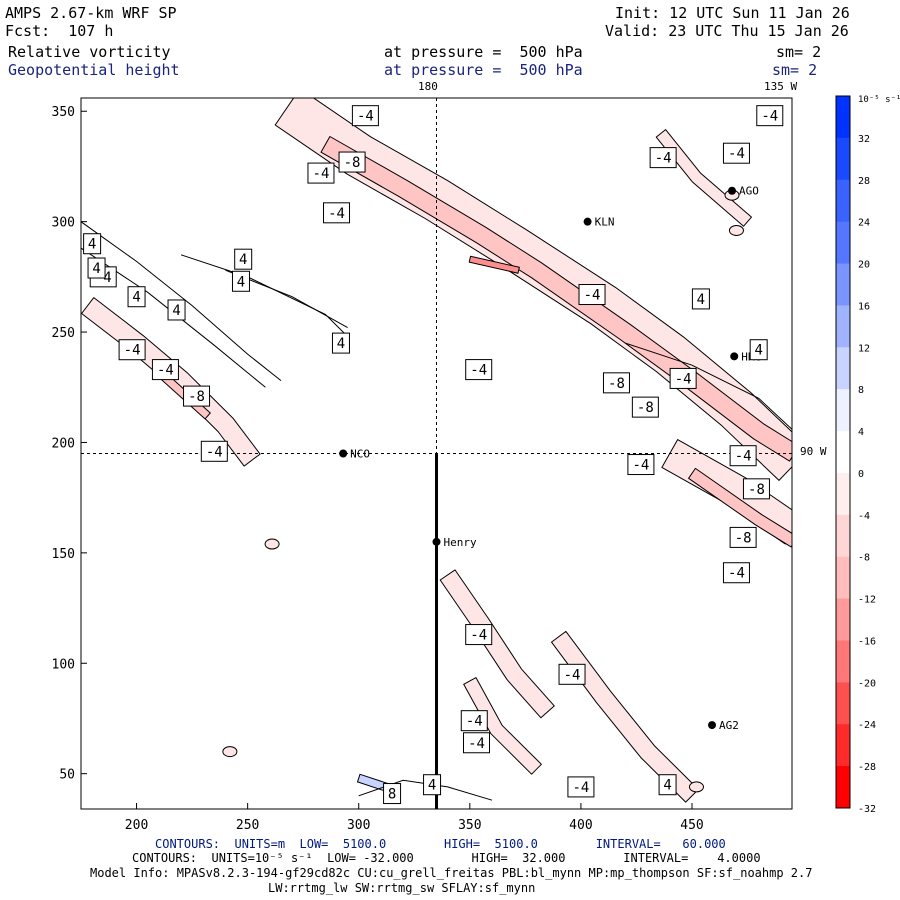 Image resolution: width=900 pixels, height=900 pixels. What do you see at coordinates (861, 432) in the screenshot?
I see `colorbar-label: 4` at bounding box center [861, 432].